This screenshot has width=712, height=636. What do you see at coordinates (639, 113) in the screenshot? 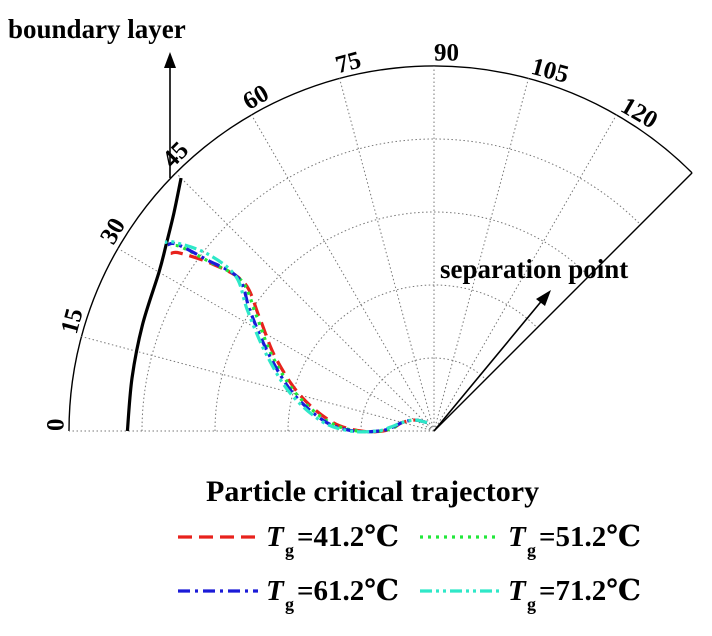
I see `angle-tick-label: 120` at bounding box center [639, 113].